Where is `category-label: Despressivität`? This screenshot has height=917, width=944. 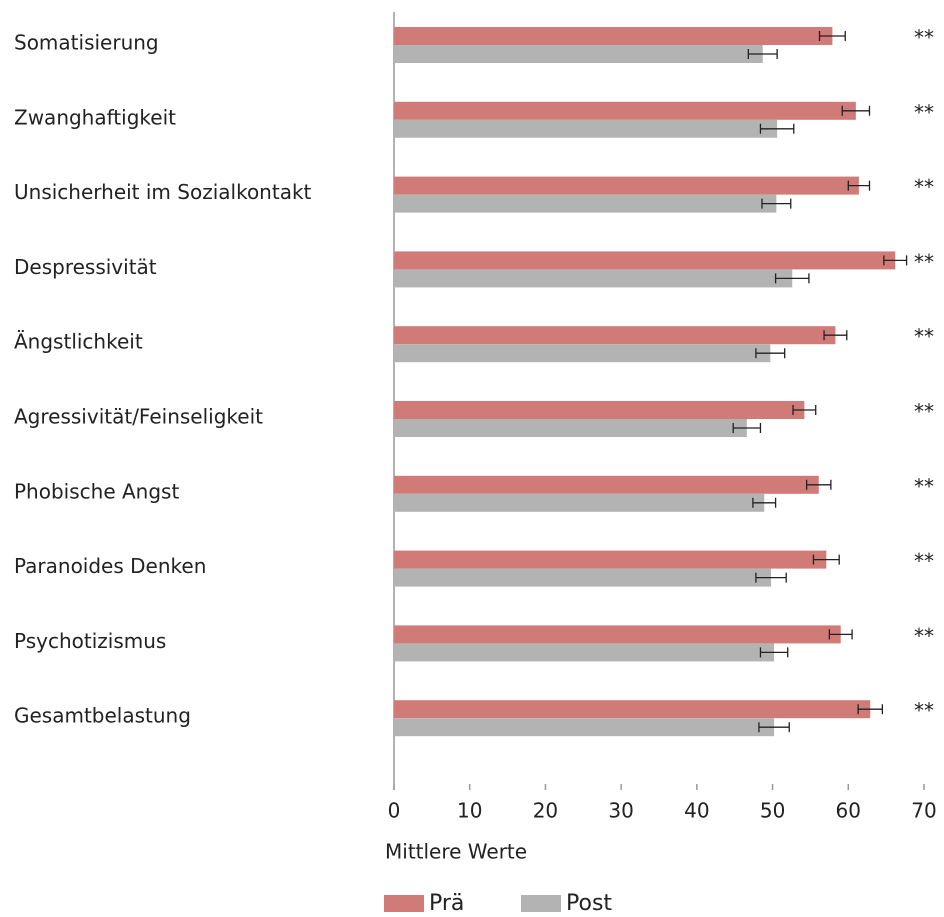
category-label: Despressivität is located at coordinates (85, 267).